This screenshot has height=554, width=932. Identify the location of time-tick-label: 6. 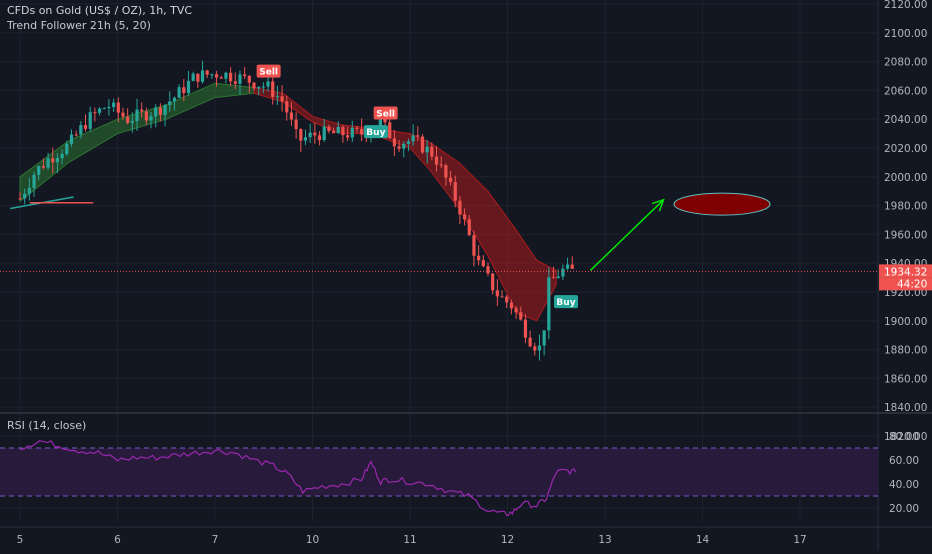
(117, 540).